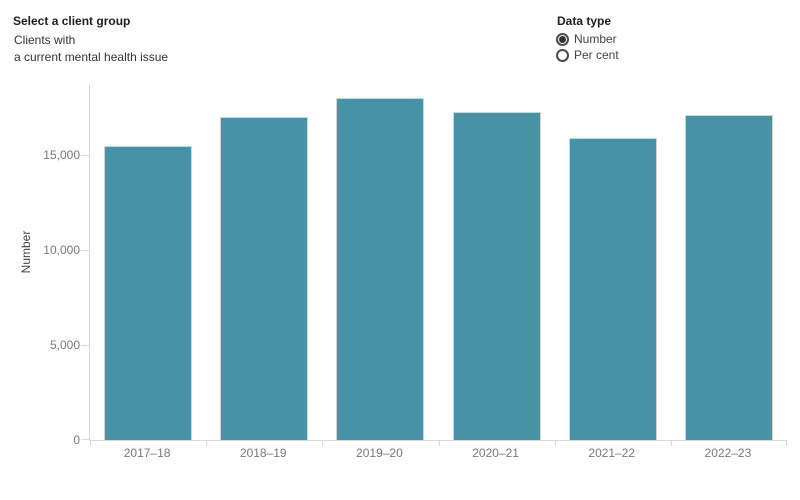  Describe the element at coordinates (72, 21) in the screenshot. I see `client-group-label: Select a client group` at that location.